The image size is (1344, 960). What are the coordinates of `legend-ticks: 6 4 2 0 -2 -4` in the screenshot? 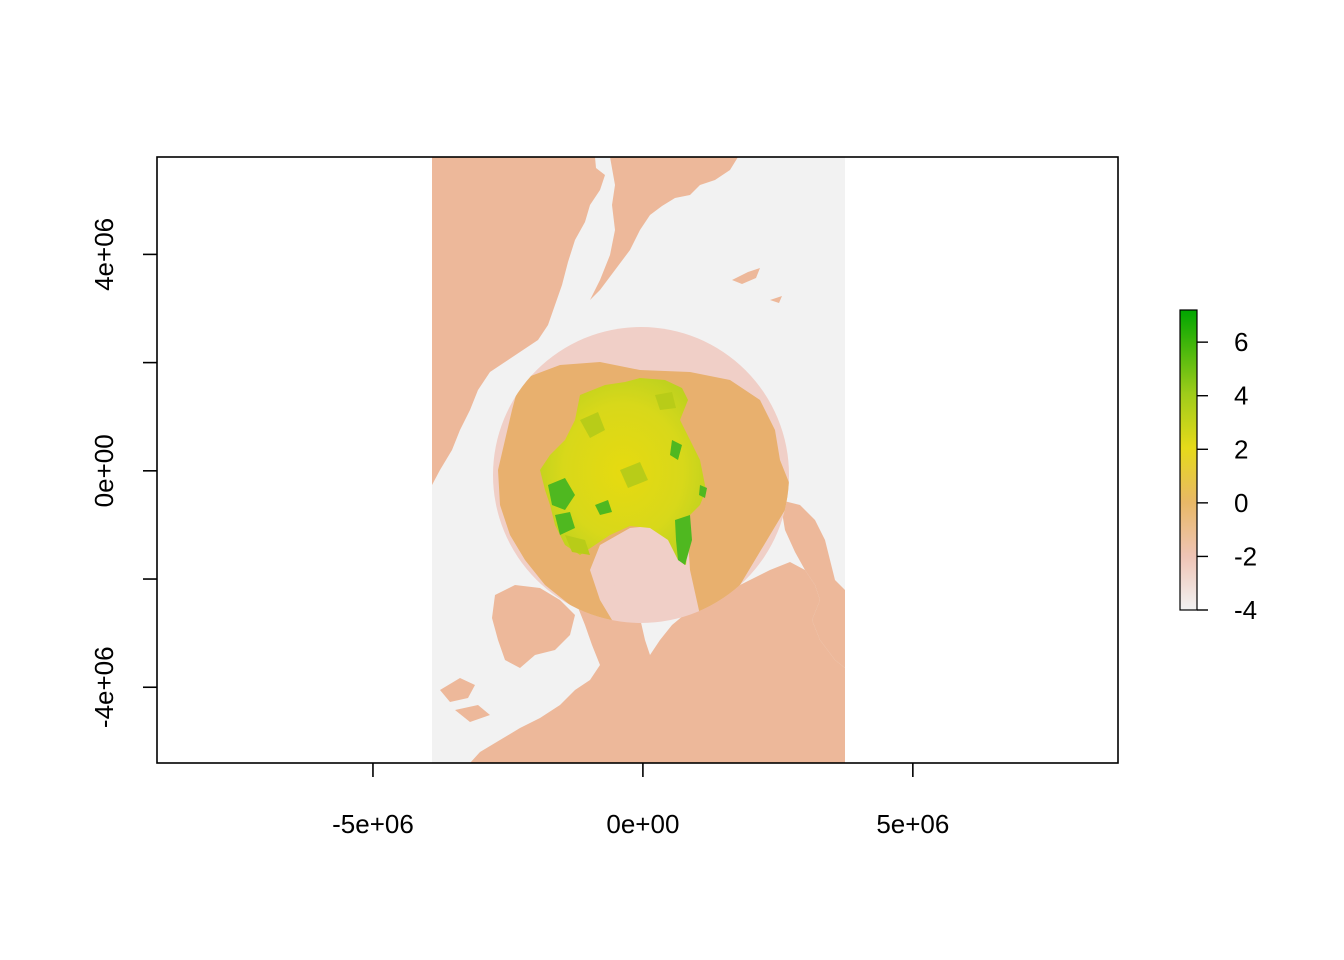 It's located at (1227, 476).